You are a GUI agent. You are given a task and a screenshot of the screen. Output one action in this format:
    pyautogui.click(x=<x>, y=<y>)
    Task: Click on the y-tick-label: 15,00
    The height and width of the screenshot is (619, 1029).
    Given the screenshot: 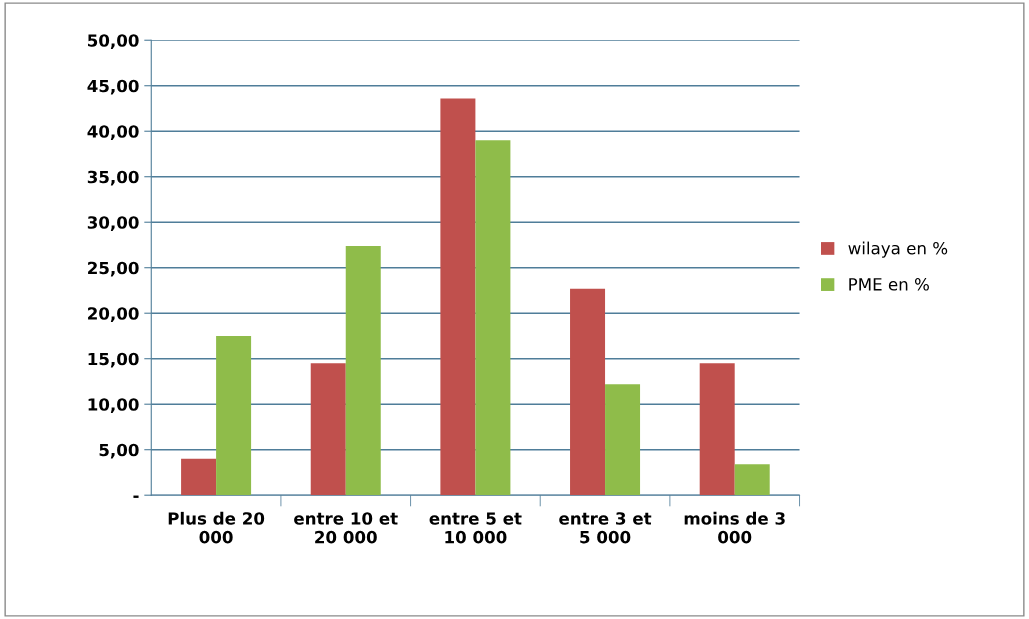 What is the action you would take?
    pyautogui.click(x=113, y=360)
    